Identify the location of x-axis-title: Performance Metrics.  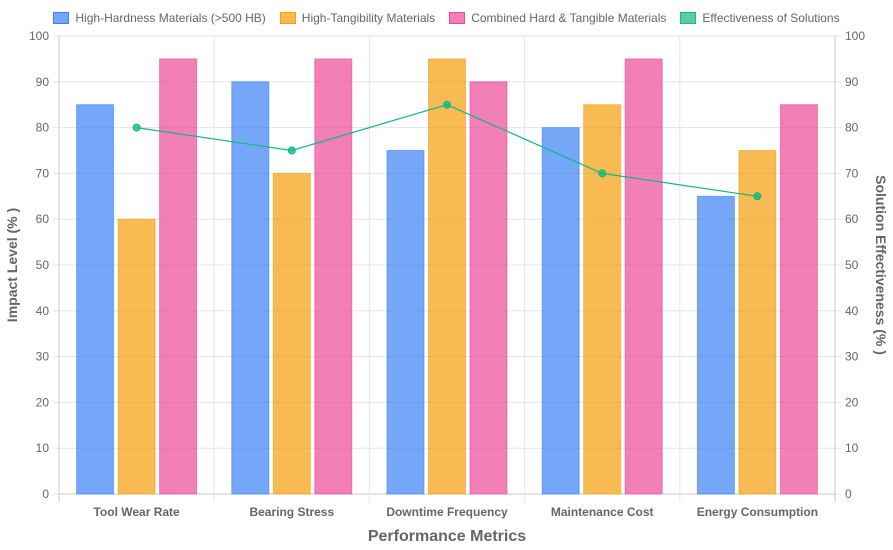
(447, 536).